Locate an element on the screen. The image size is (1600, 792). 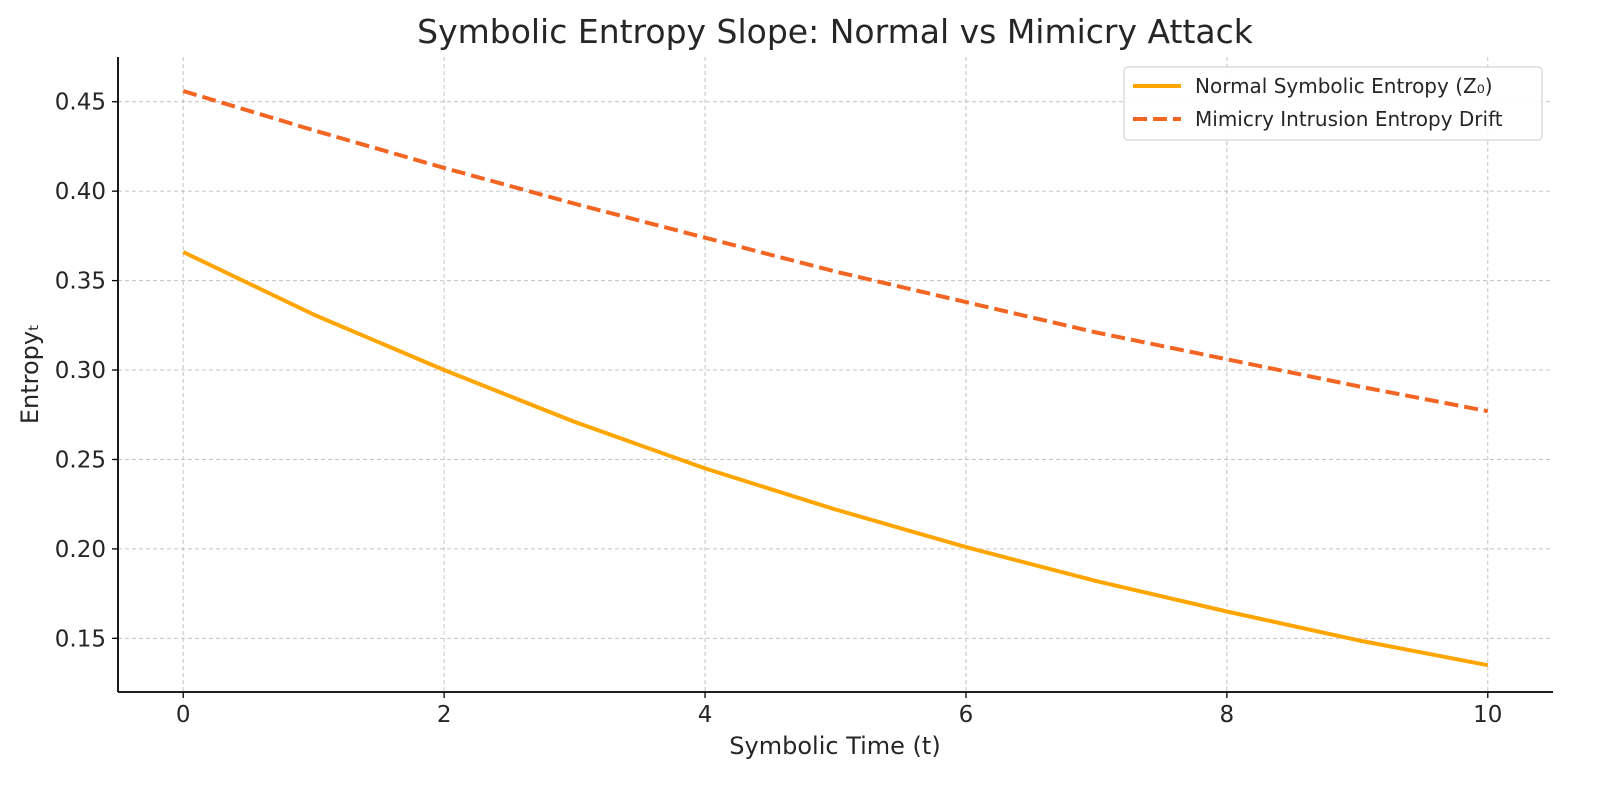
x-tick-label: 4 is located at coordinates (705, 715).